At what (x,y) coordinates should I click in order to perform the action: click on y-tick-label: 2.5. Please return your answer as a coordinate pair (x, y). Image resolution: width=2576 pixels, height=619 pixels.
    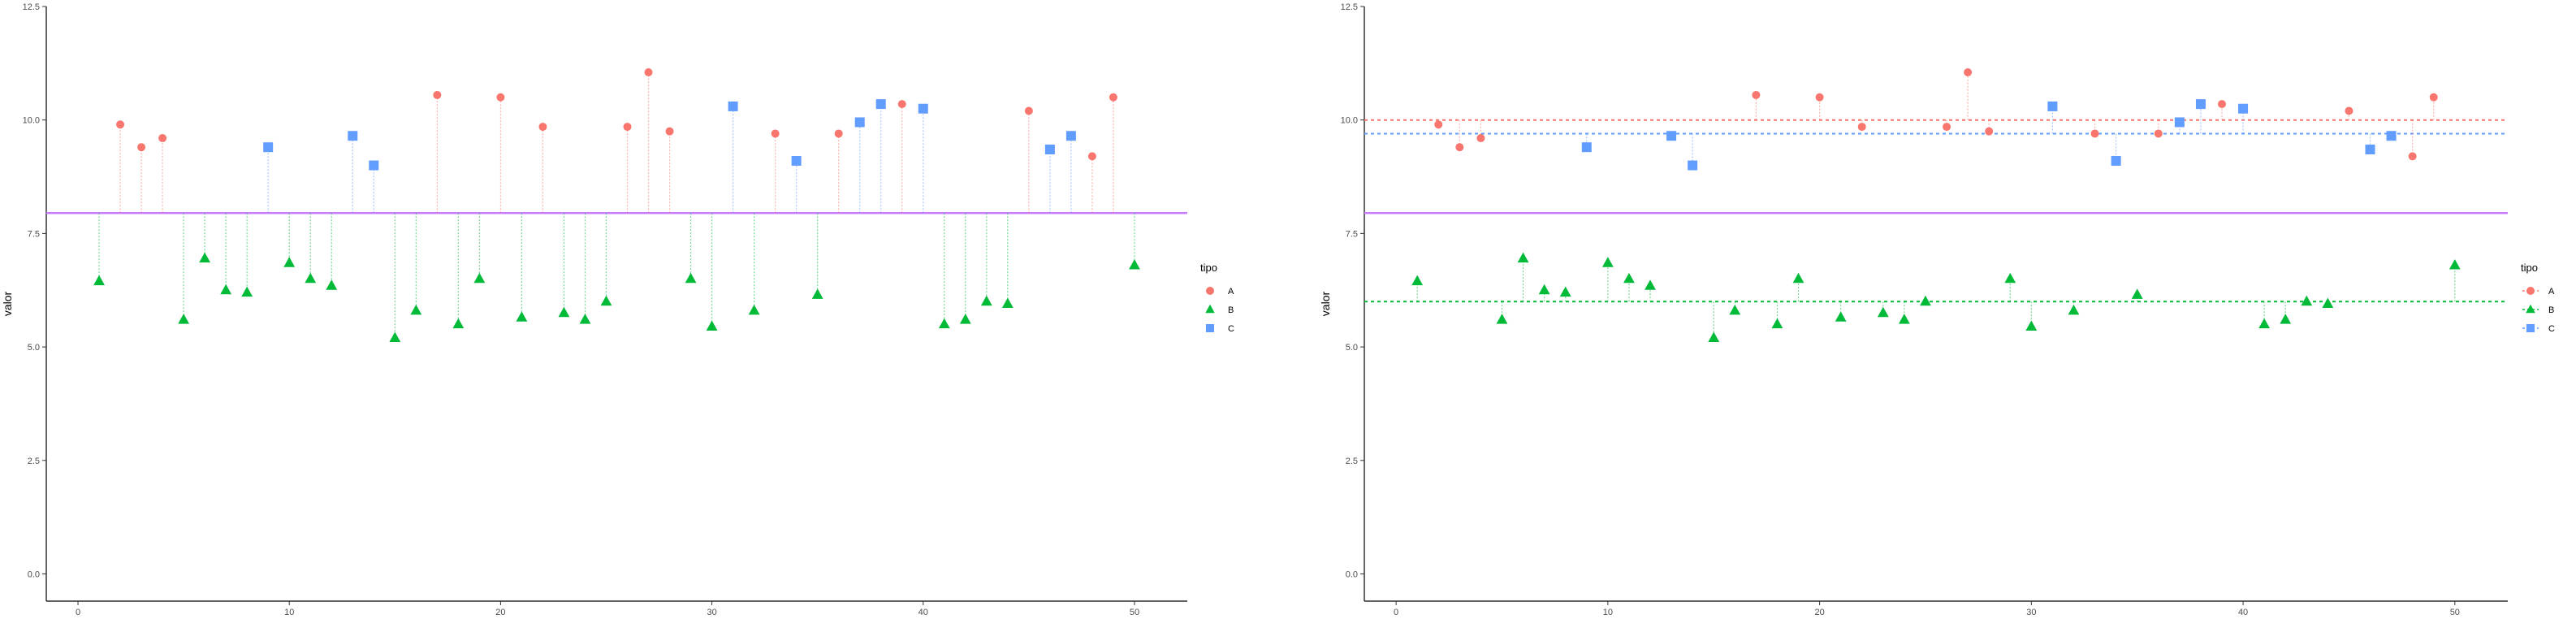
    Looking at the image, I should click on (1352, 462).